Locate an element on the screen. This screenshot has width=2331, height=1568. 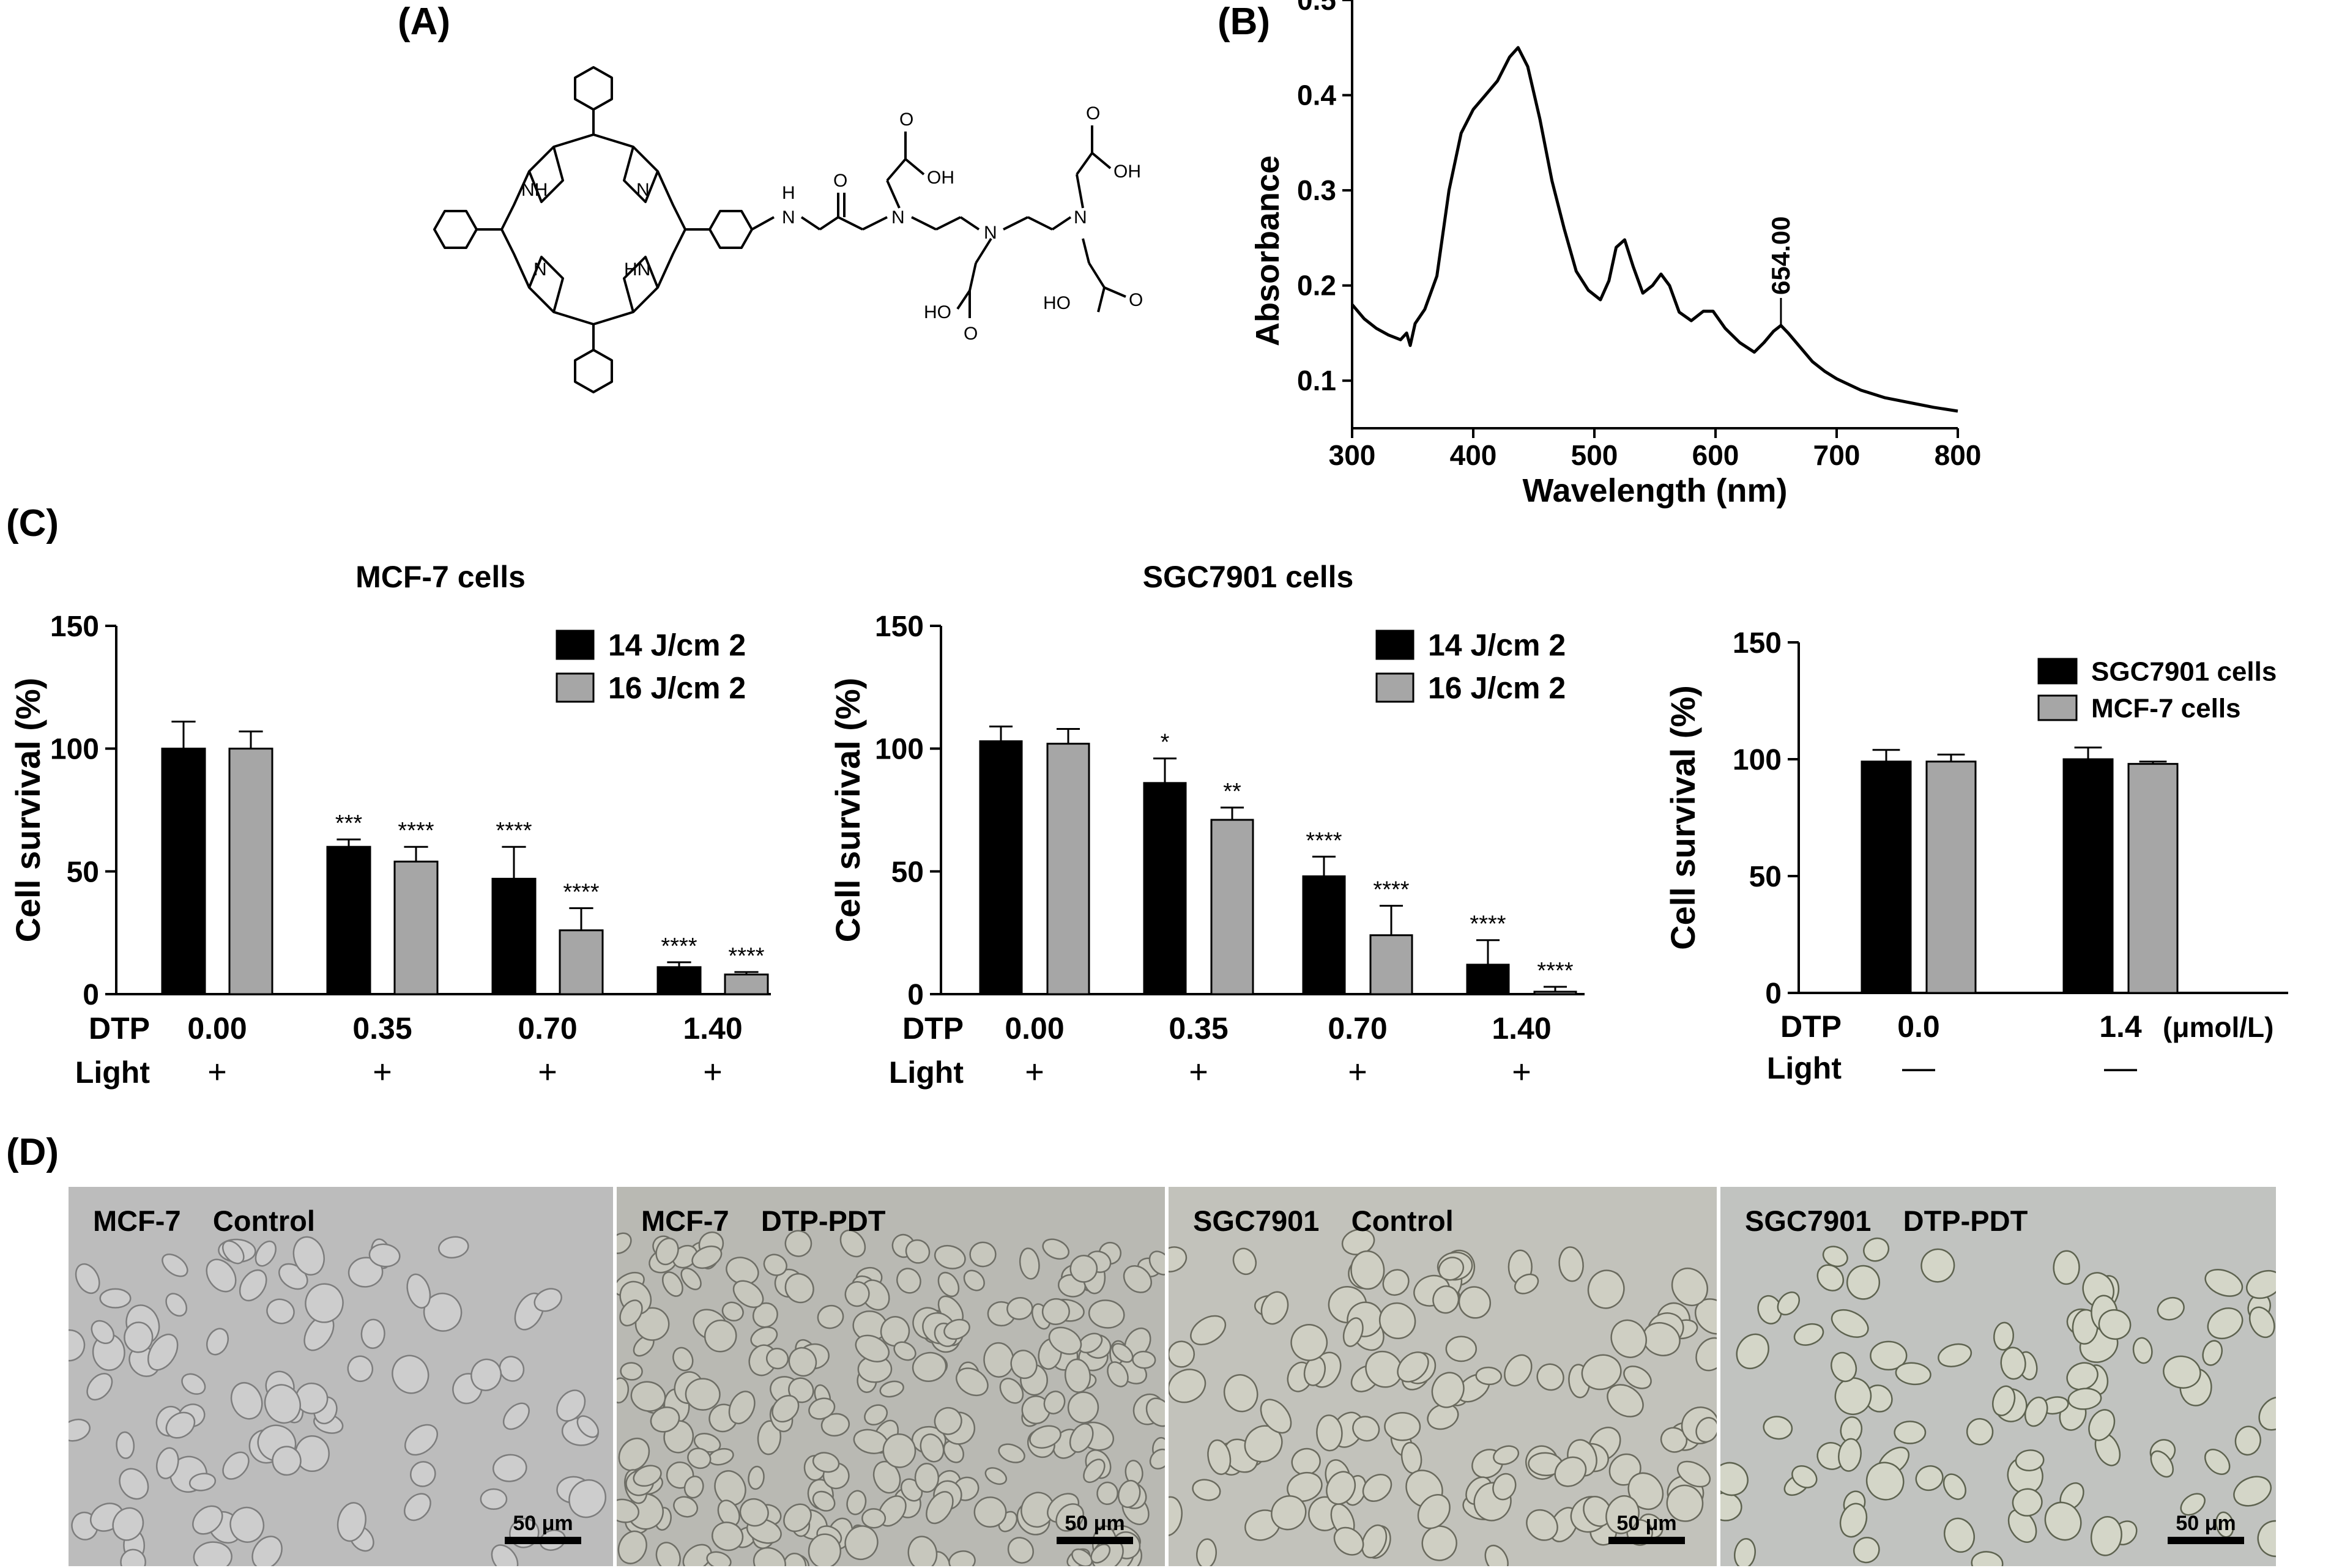
micrograph-title: SGC7901 Control is located at coordinates (1323, 1221).